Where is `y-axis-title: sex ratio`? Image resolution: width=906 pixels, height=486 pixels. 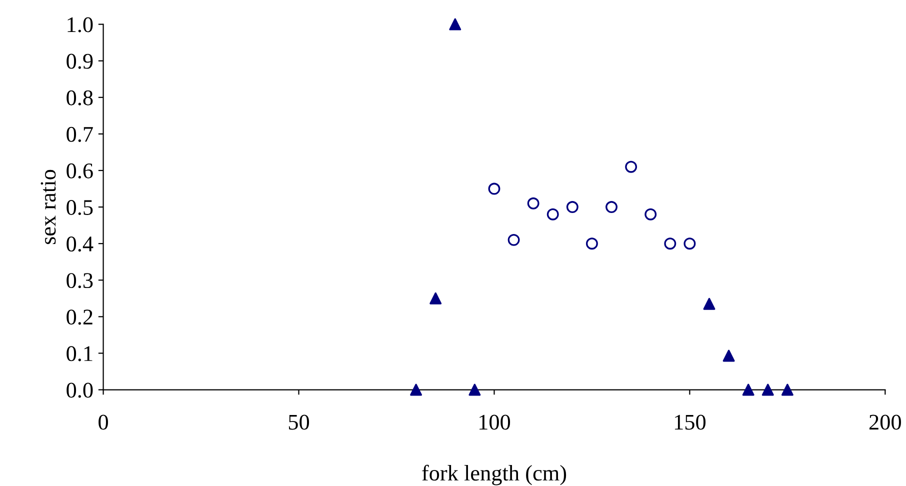 y-axis-title: sex ratio is located at coordinates (48, 207).